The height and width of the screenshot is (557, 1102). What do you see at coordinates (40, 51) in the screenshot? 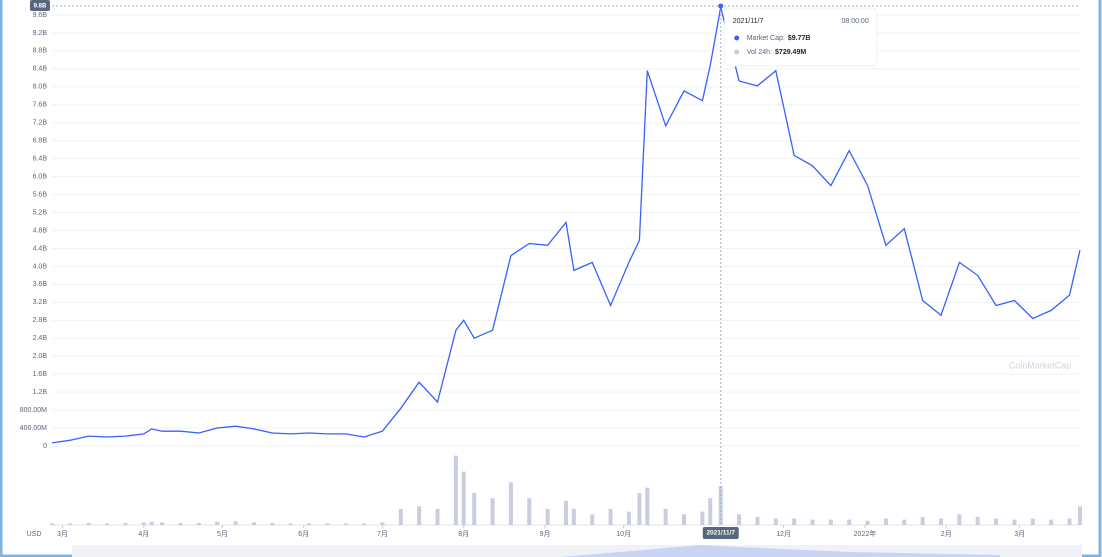
I see `y-tick-label: 8.8B` at bounding box center [40, 51].